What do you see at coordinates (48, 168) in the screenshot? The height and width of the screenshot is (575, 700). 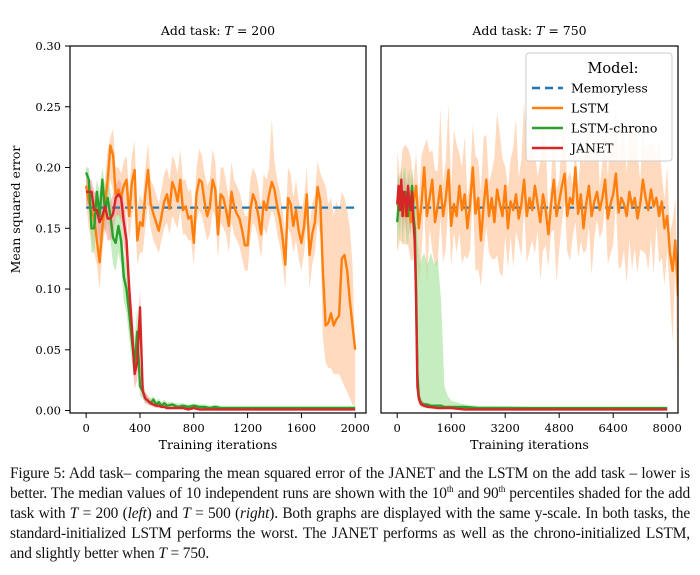 I see `y-tick-label: 0.20` at bounding box center [48, 168].